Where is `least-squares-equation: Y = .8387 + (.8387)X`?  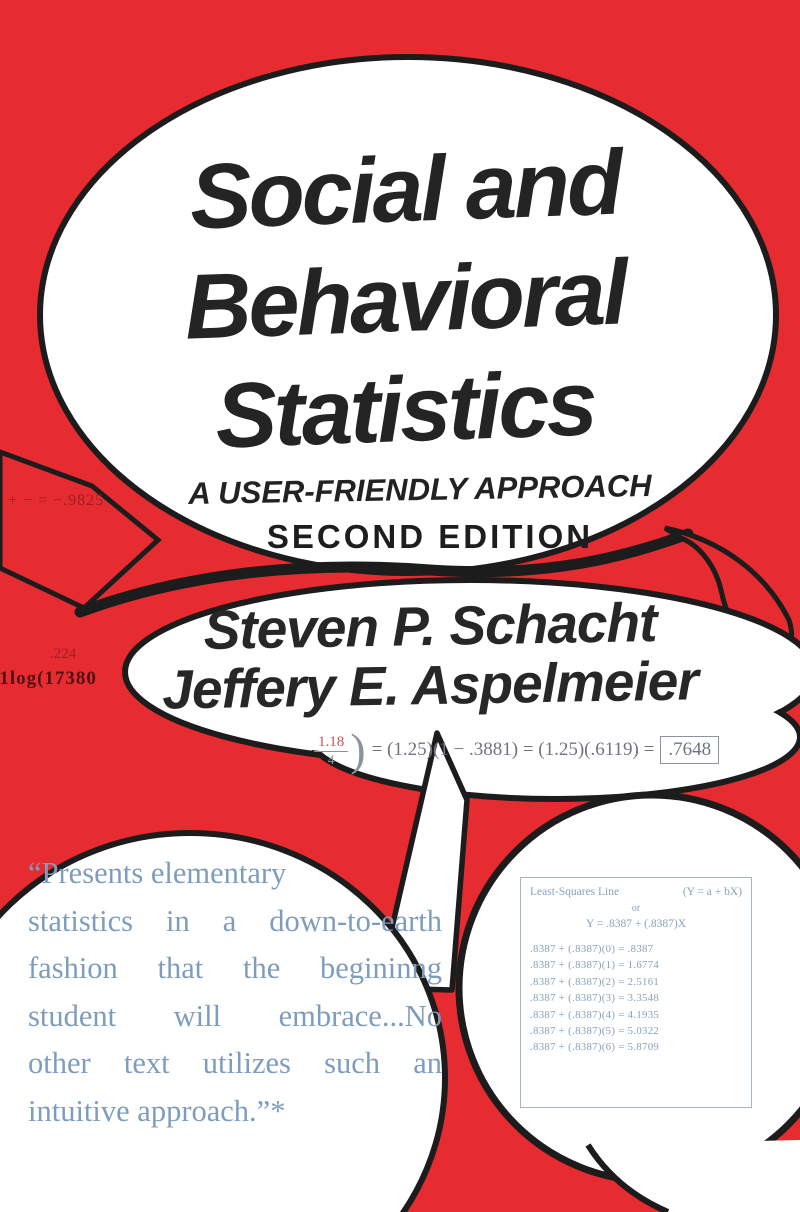
least-squares-equation: Y = .8387 + (.8387)X is located at coordinates (636, 924).